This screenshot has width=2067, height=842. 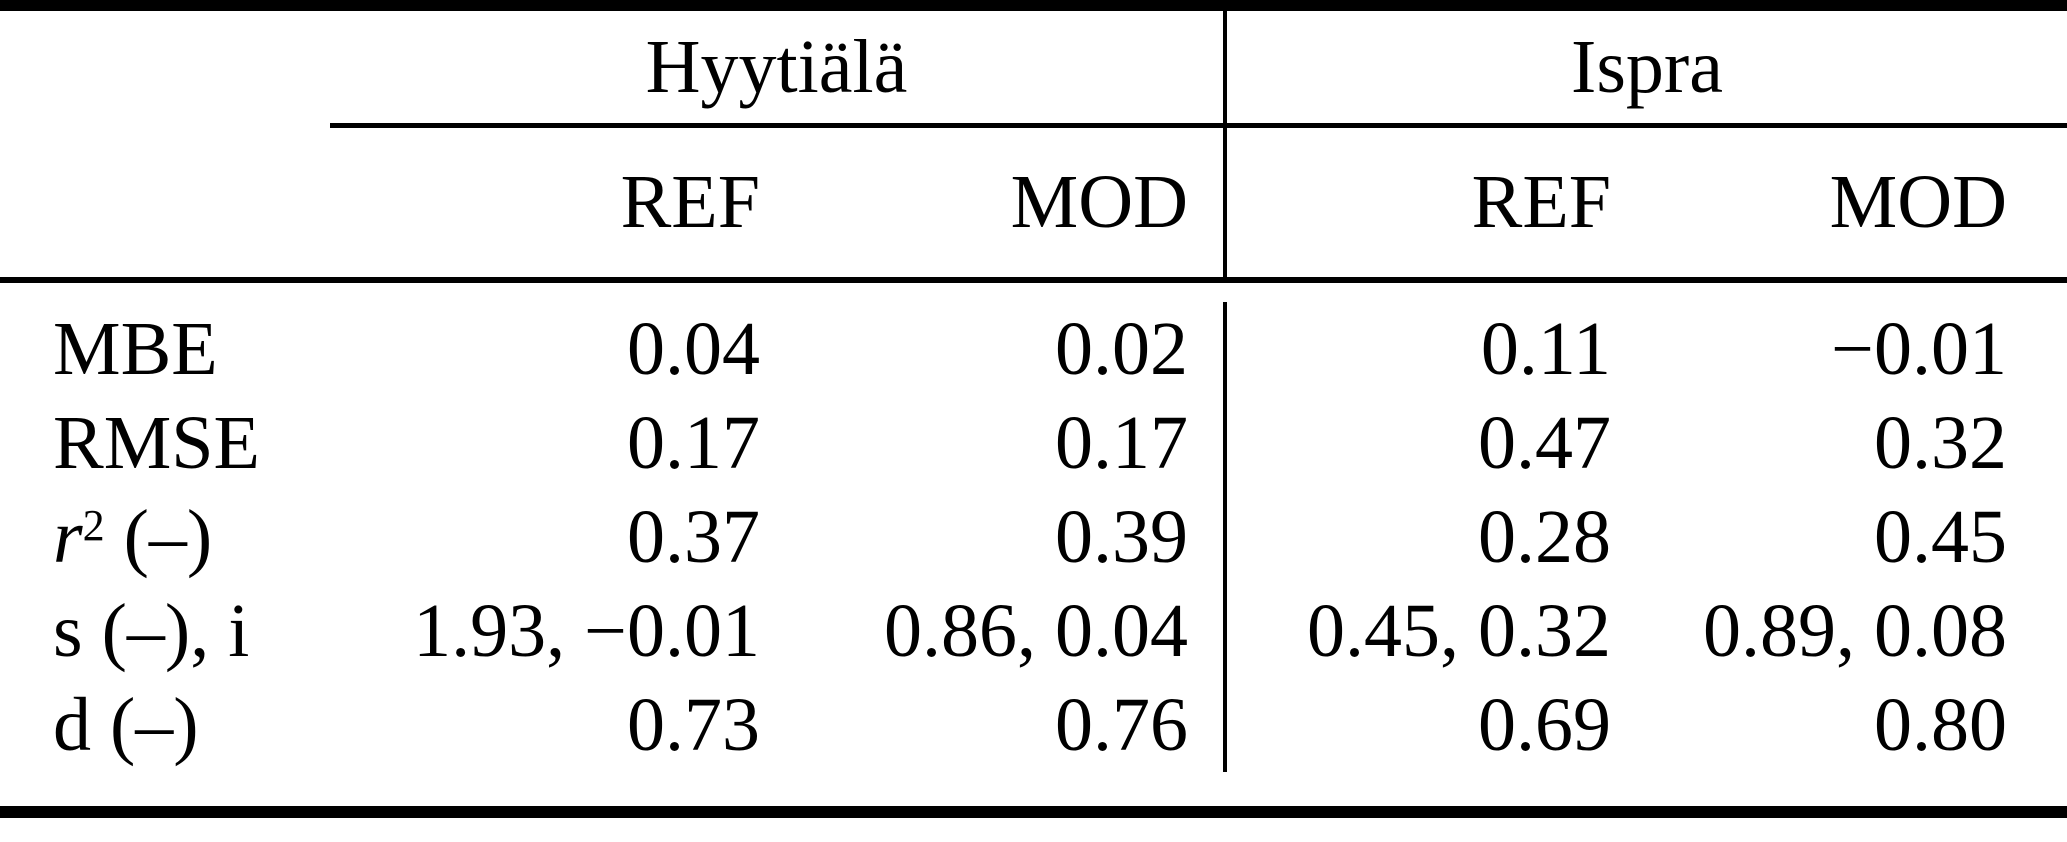 I want to click on column-group-ispra: Ispra, so click(x=1646, y=66).